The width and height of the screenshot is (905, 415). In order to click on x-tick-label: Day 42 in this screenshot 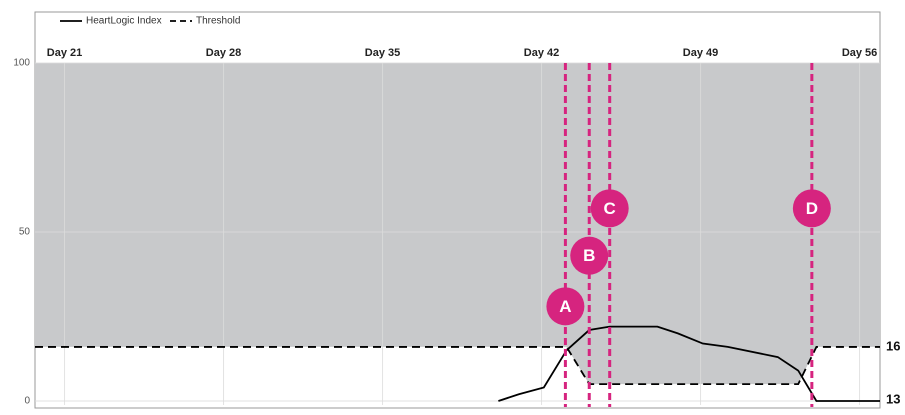, I will do `click(541, 53)`.